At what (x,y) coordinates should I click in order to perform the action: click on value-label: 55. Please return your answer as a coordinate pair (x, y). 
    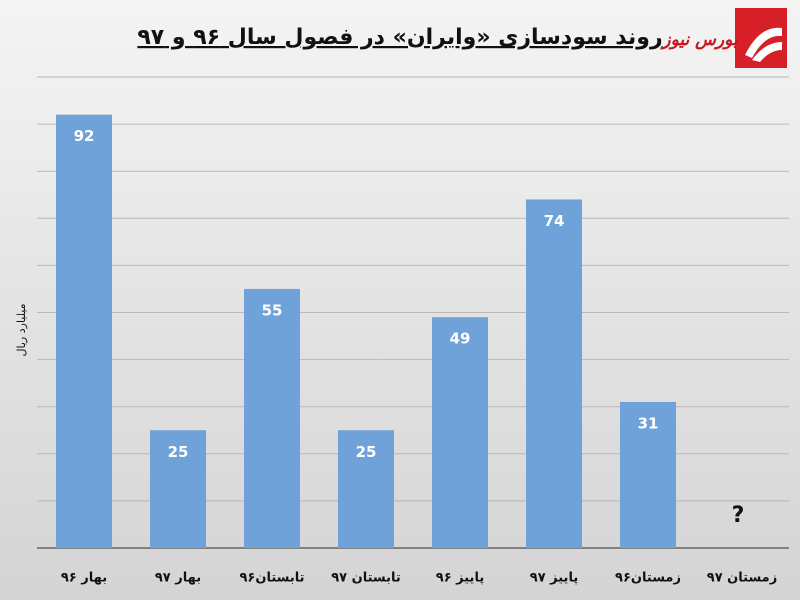
    Looking at the image, I should click on (272, 310).